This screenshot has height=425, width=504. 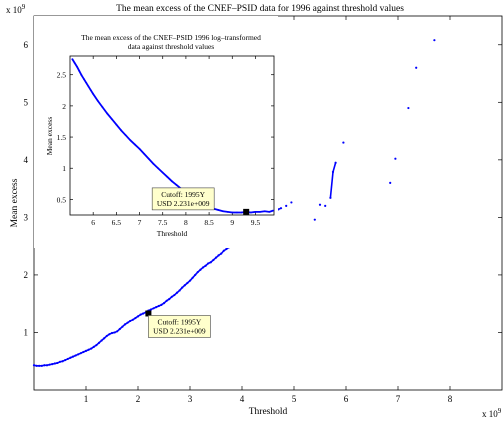 What do you see at coordinates (268, 412) in the screenshot?
I see `main-x-axis-label: Threshold` at bounding box center [268, 412].